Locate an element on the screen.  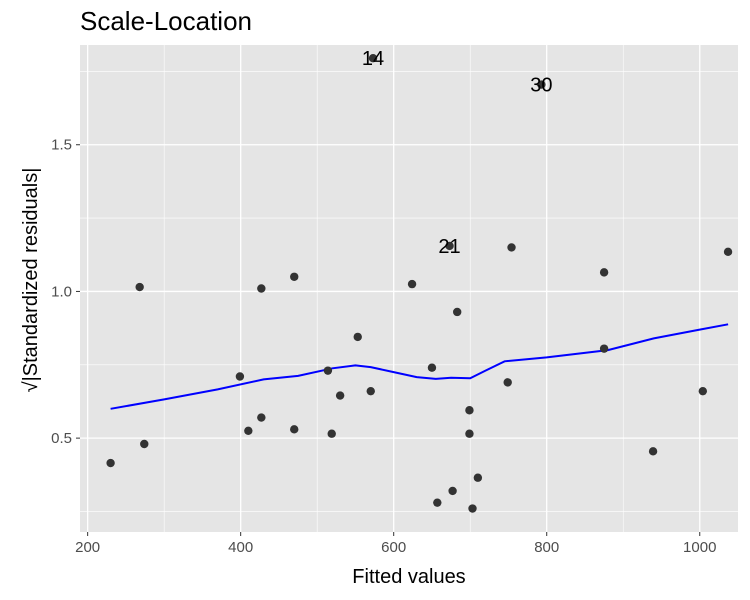
point-label: 14 is located at coordinates (373, 59).